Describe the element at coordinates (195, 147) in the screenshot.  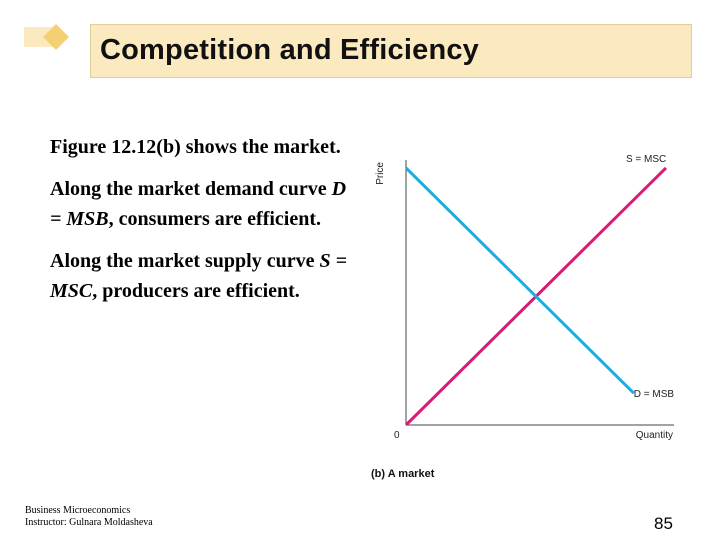
I see `text-run: Figure 12.12(b) shows the market.` at that location.